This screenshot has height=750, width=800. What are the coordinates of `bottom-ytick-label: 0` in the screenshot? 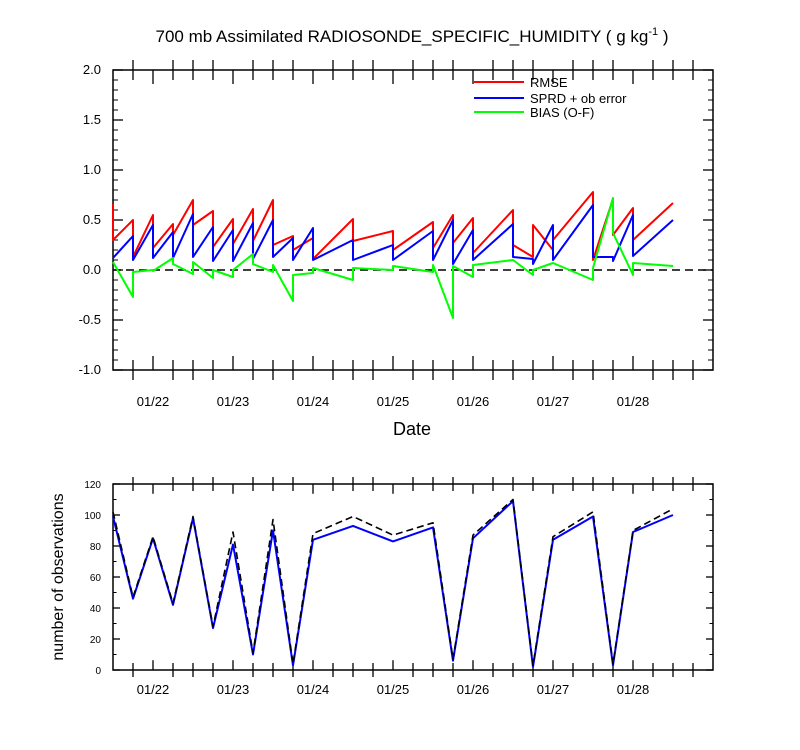 It's located at (98, 671).